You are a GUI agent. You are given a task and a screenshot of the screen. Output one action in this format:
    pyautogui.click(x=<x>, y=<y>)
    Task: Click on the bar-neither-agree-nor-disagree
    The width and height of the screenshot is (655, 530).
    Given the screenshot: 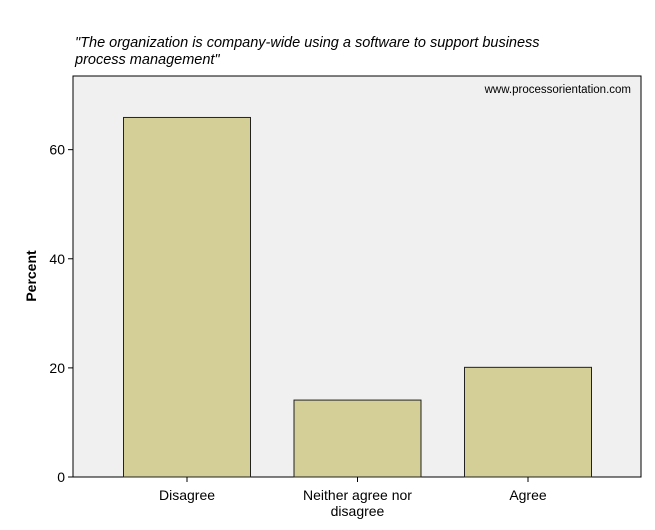 What is the action you would take?
    pyautogui.click(x=357, y=438)
    